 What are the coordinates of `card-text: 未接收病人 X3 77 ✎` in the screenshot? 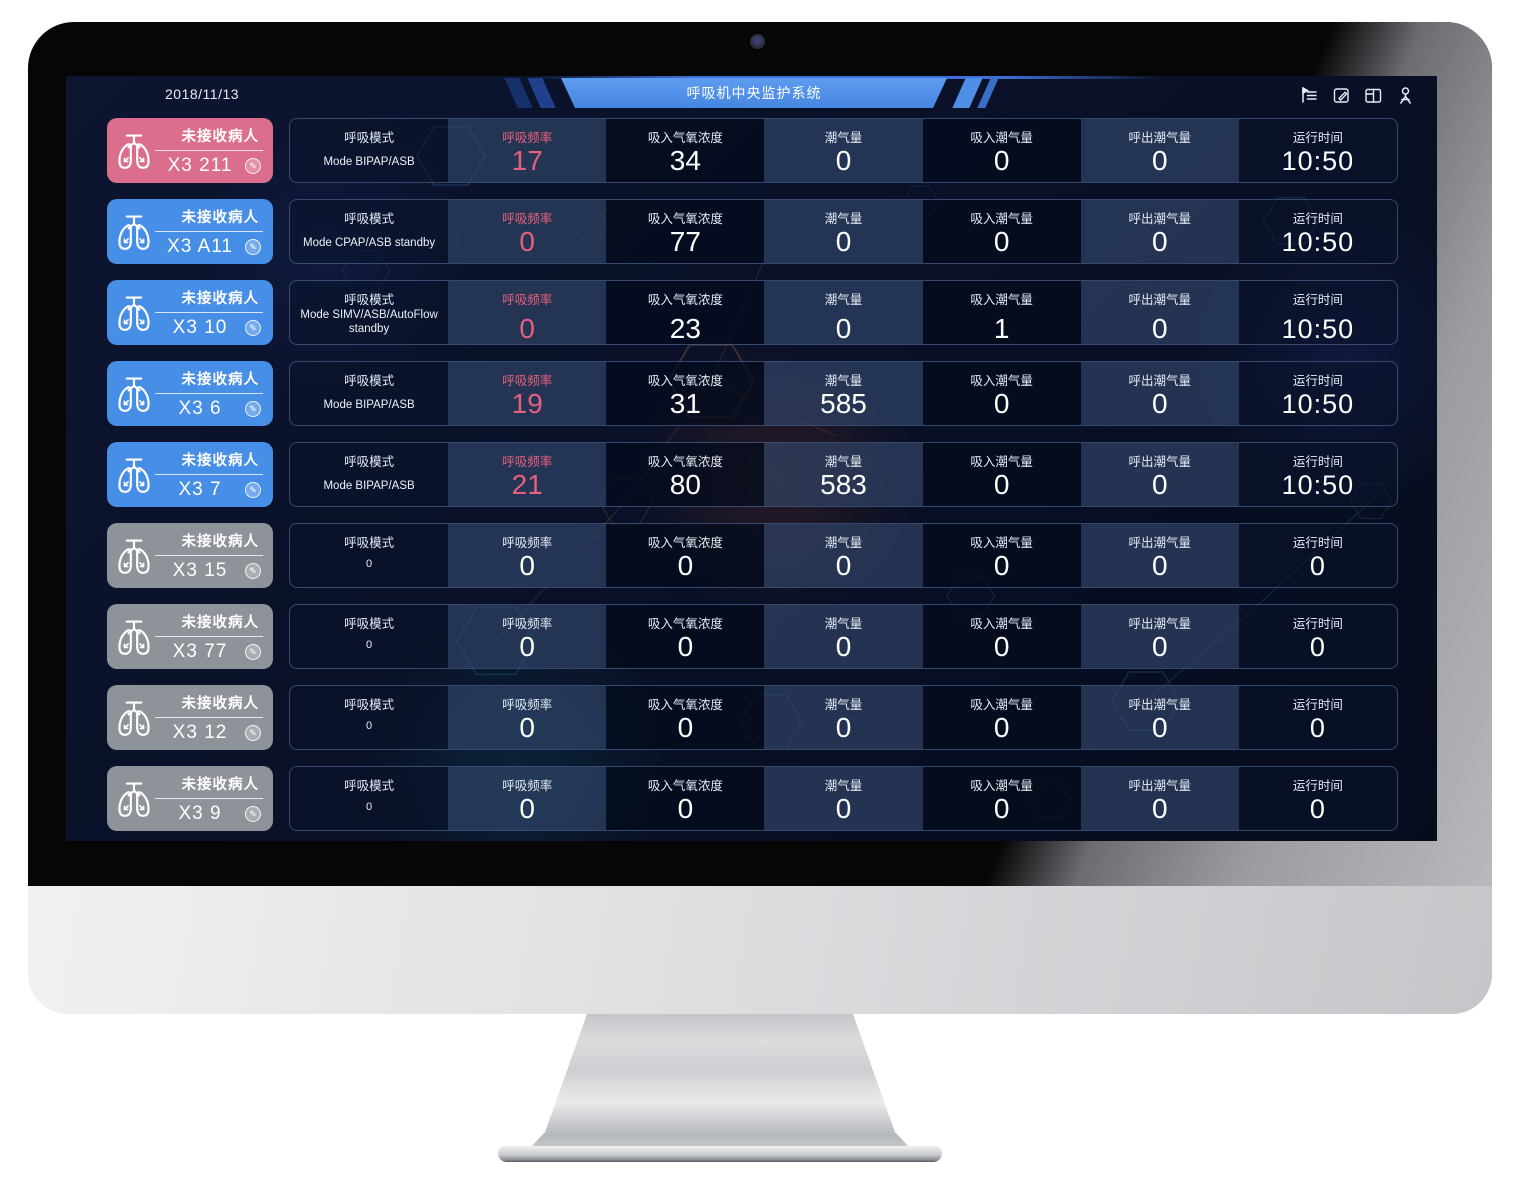 It's located at (209, 637).